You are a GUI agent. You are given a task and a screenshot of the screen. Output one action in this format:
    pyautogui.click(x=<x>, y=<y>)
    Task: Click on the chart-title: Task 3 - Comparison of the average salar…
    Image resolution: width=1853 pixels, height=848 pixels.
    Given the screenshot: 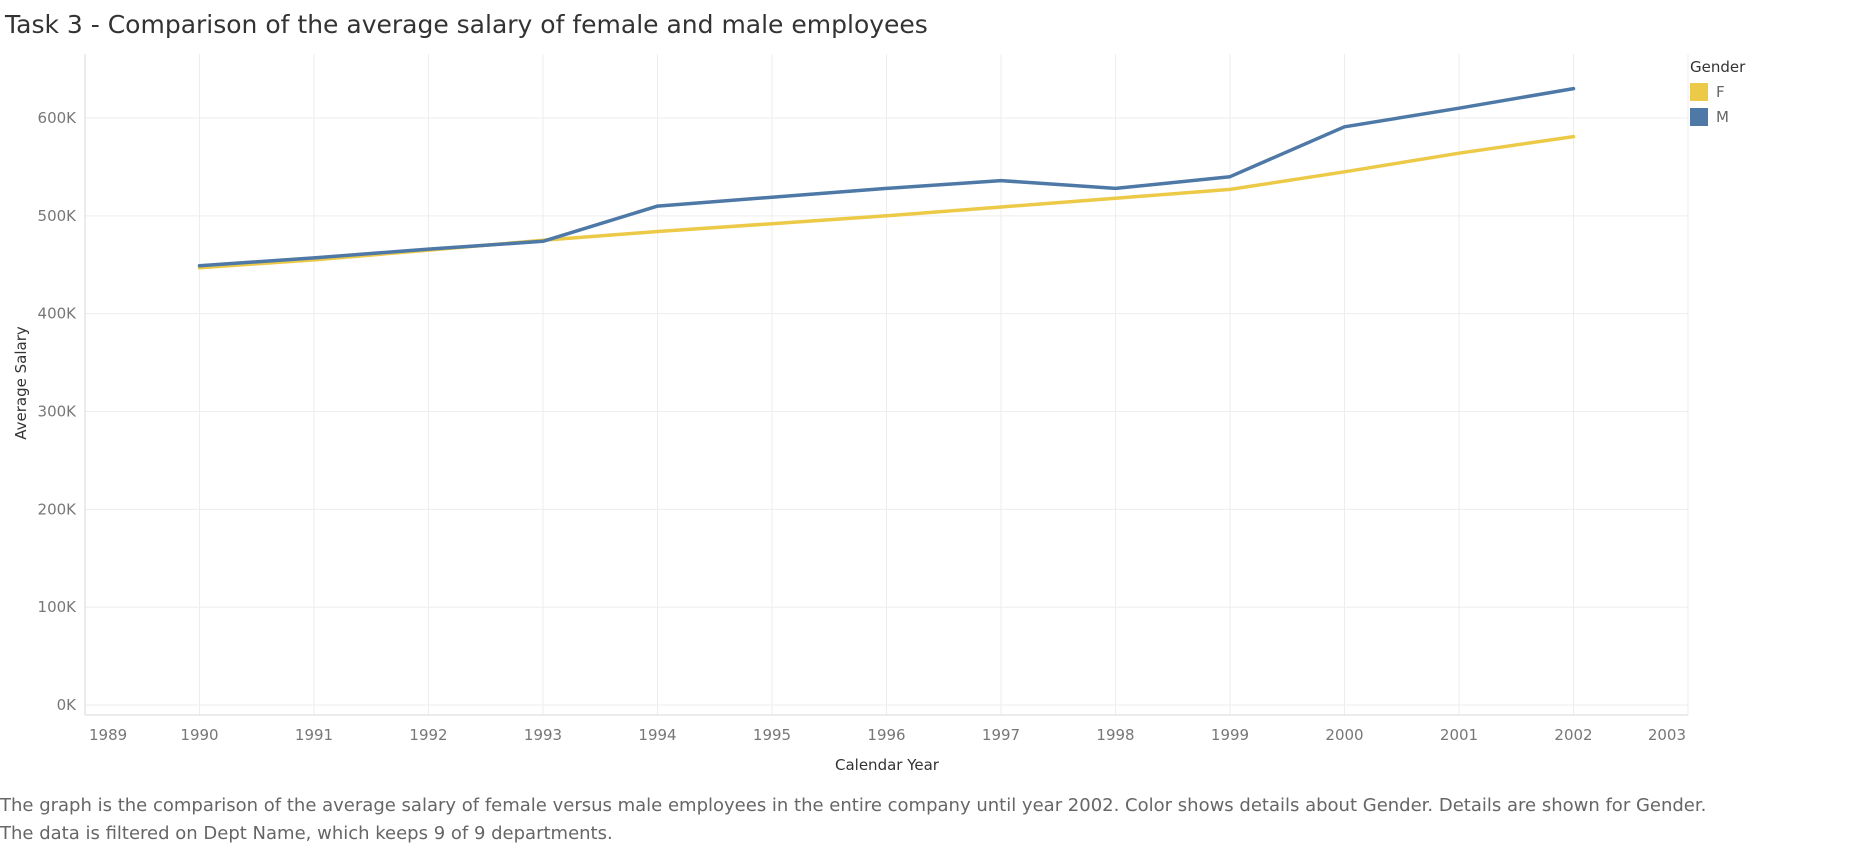 What is the action you would take?
    pyautogui.click(x=466, y=24)
    